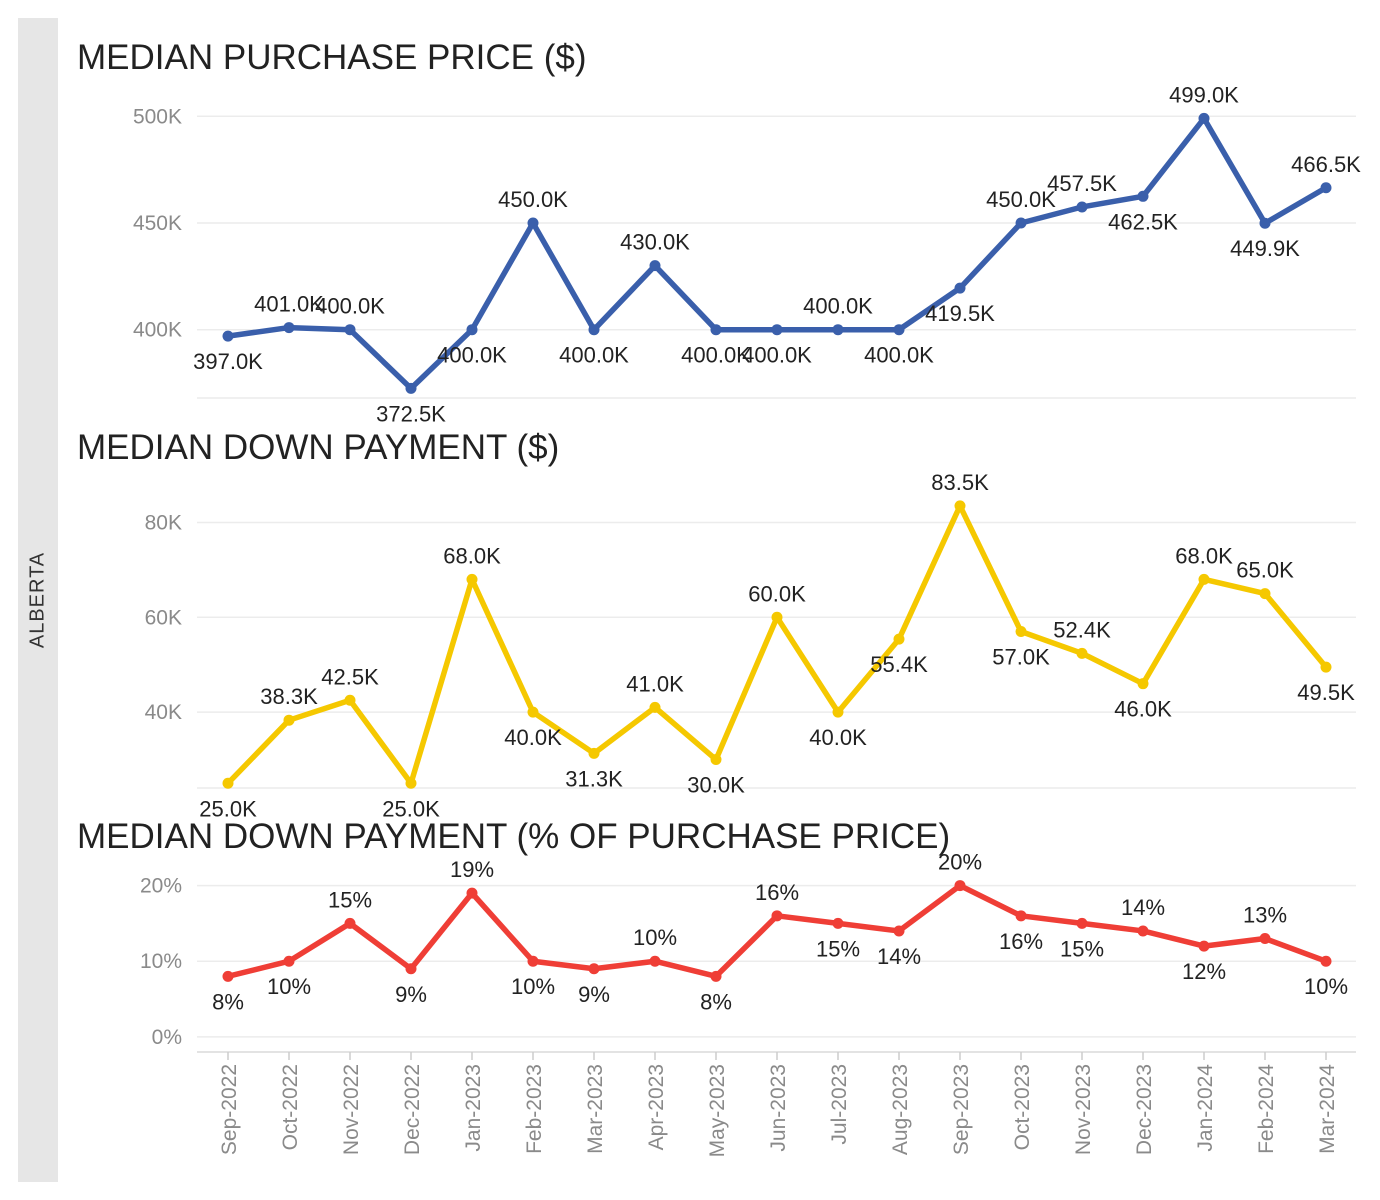 The height and width of the screenshot is (1200, 1380). What do you see at coordinates (157, 330) in the screenshot?
I see `y-tick-label-purchase-price: 400K` at bounding box center [157, 330].